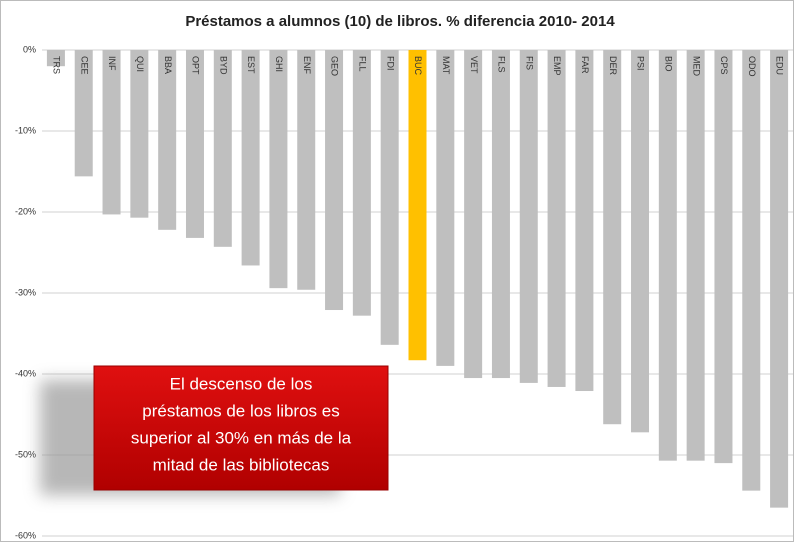  Describe the element at coordinates (752, 66) in the screenshot. I see `category-label: ODO` at that location.